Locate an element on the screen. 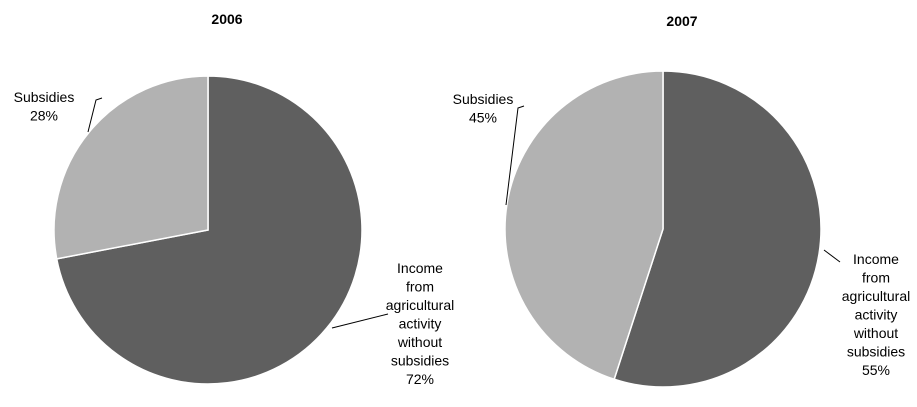  pie-slice-2006-subsidies is located at coordinates (131, 167).